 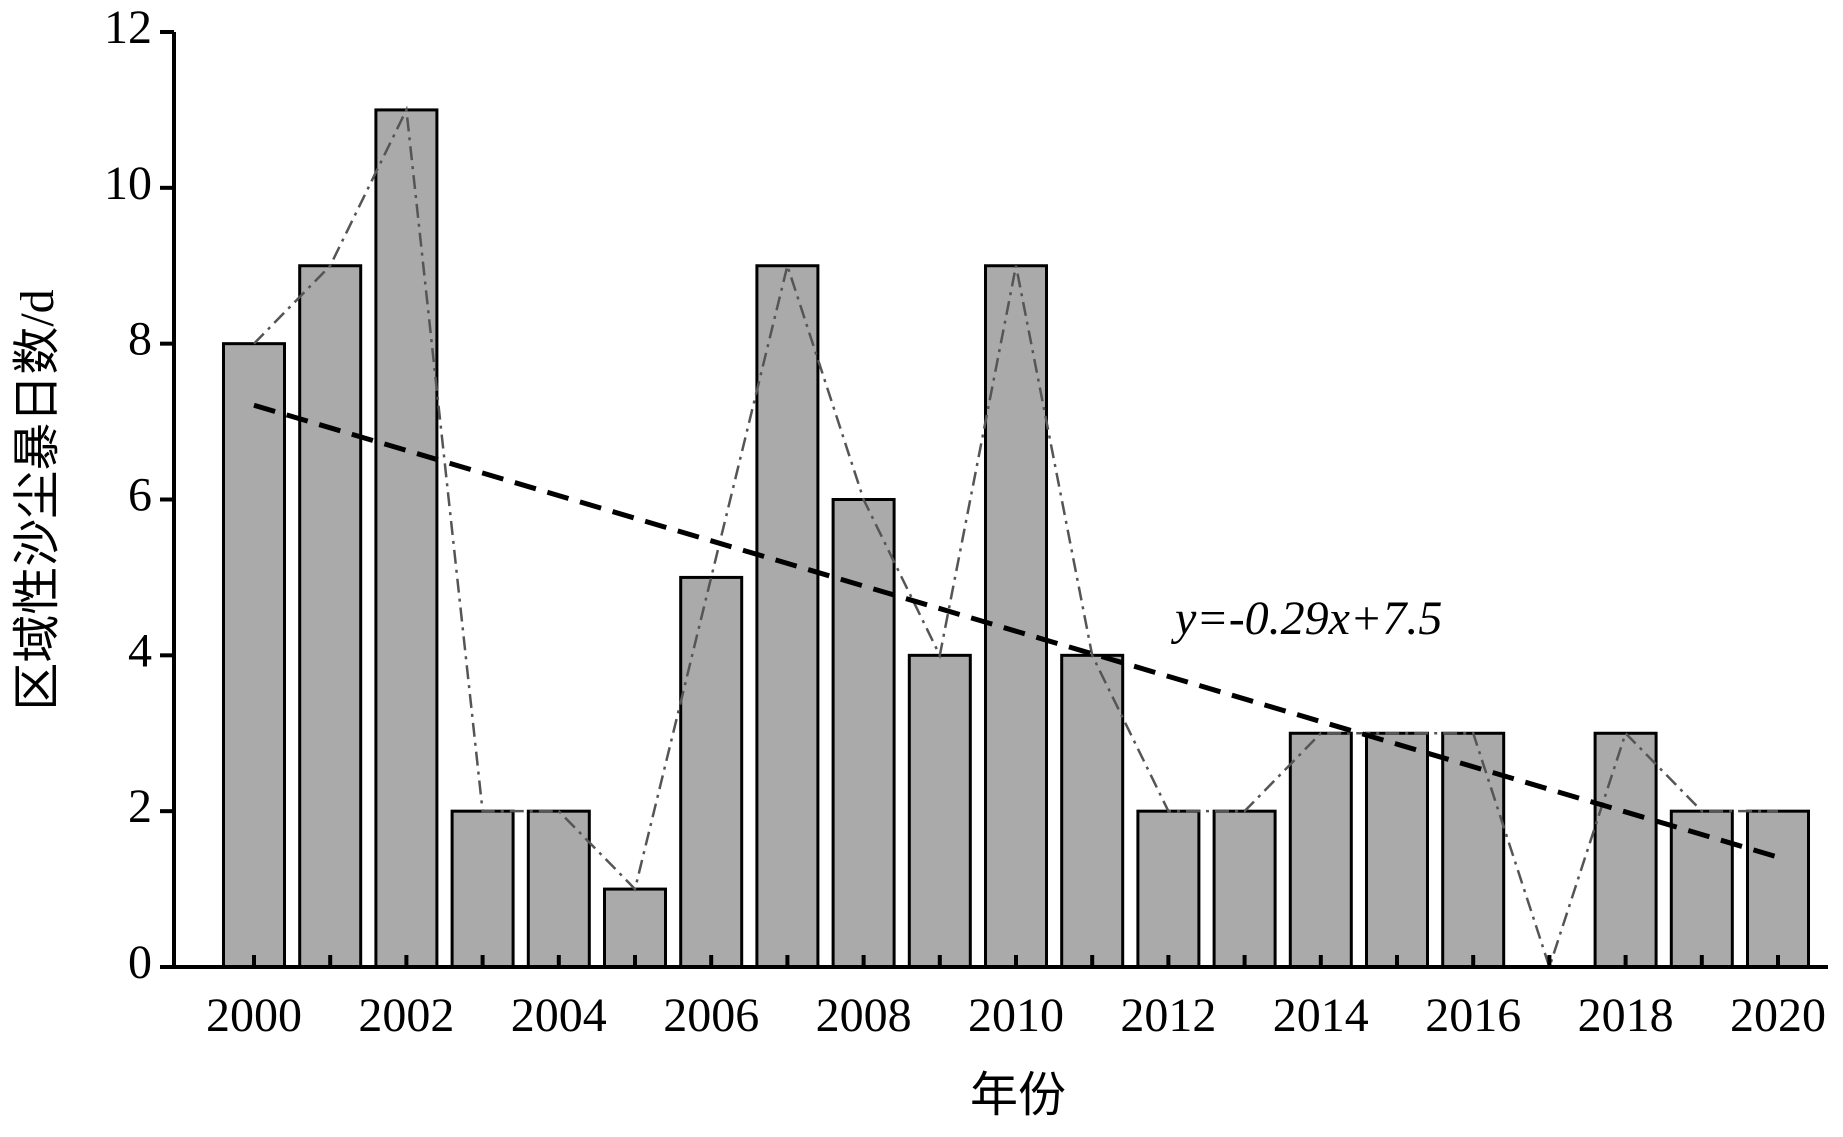 What do you see at coordinates (1018, 1095) in the screenshot?
I see `x-axis-title: 年份` at bounding box center [1018, 1095].